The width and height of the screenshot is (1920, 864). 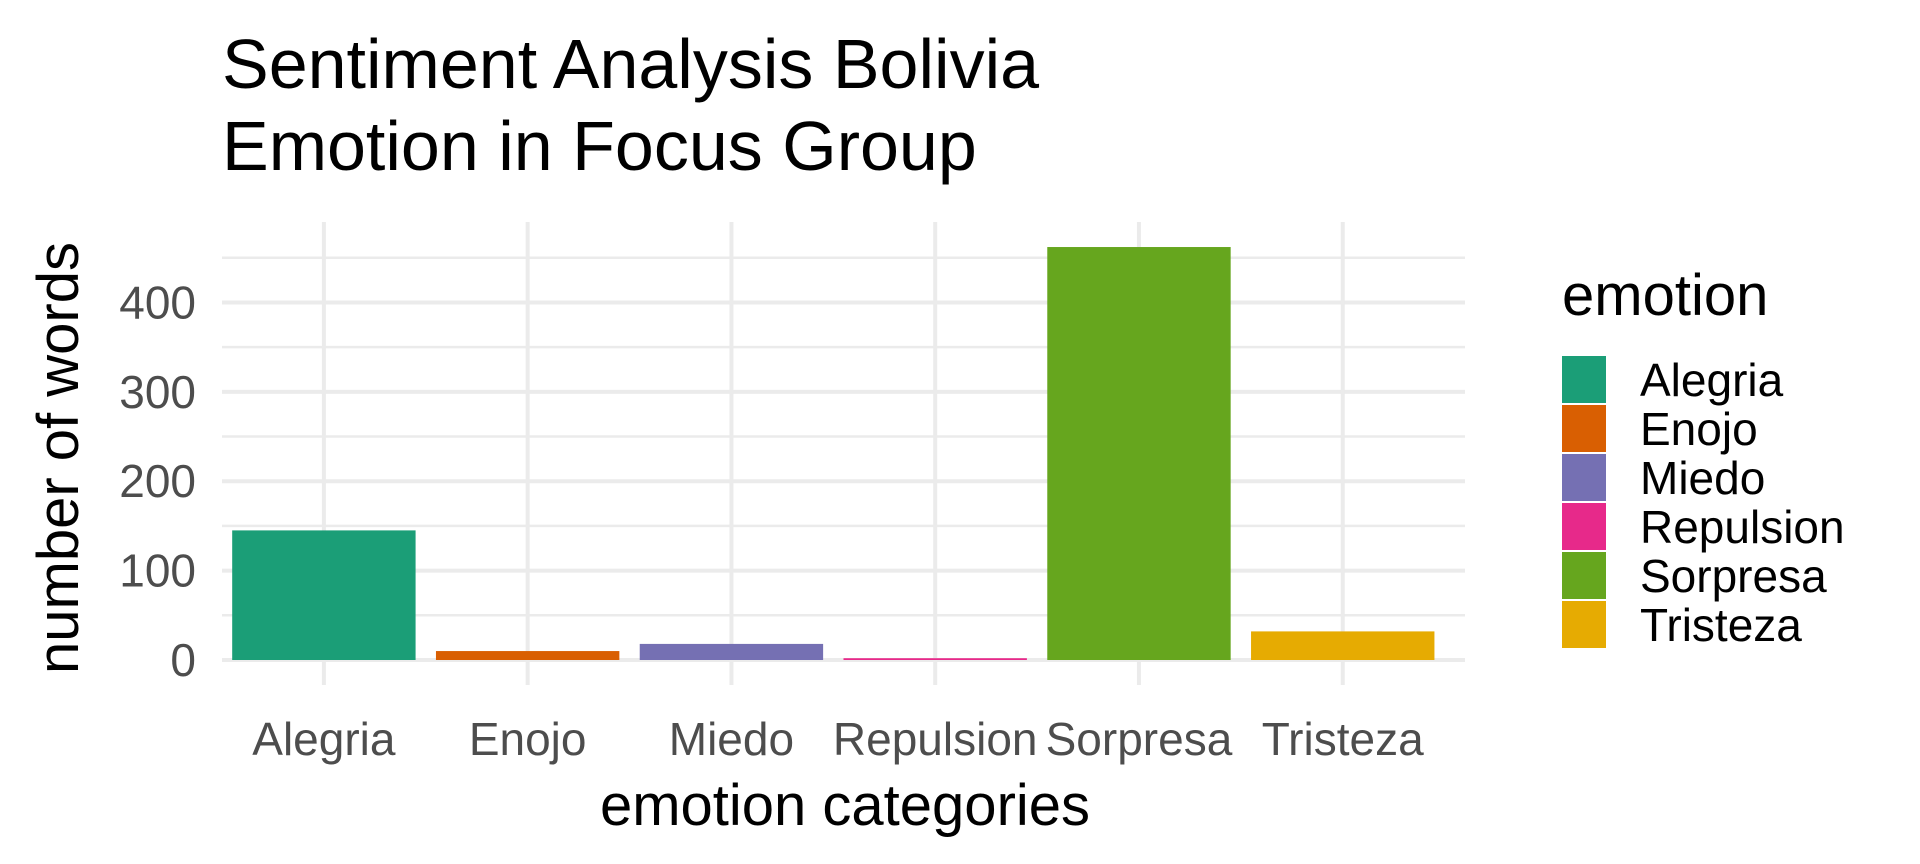 What do you see at coordinates (845, 805) in the screenshot?
I see `x-axis-title: emotion categories` at bounding box center [845, 805].